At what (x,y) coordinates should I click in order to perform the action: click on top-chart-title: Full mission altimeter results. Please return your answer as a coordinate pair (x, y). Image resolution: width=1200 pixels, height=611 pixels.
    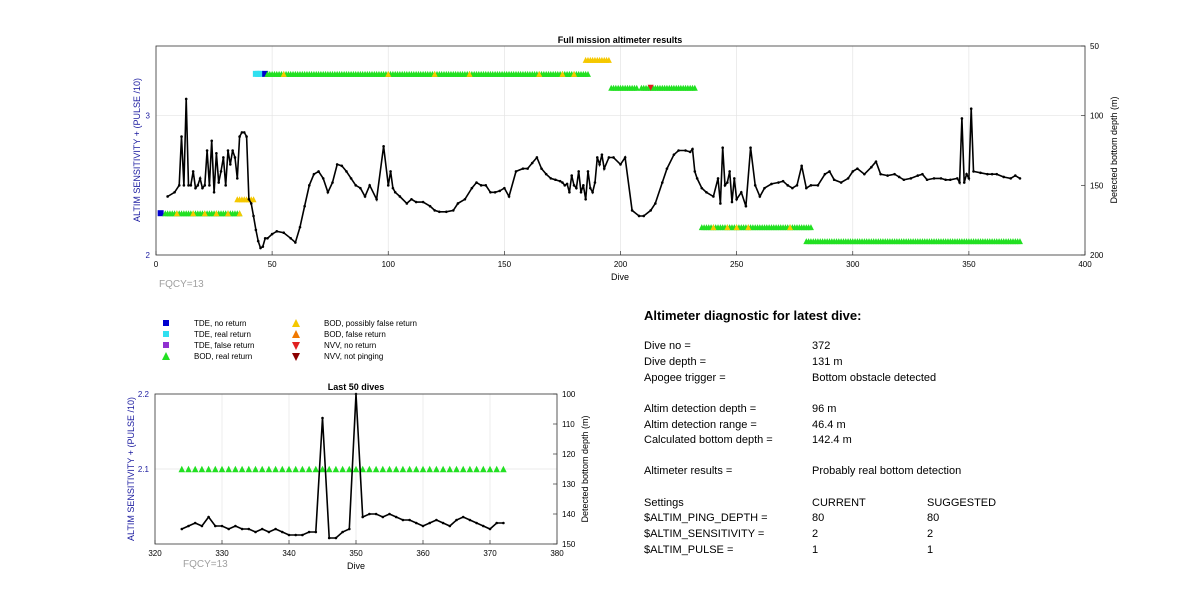
    Looking at the image, I should click on (620, 40).